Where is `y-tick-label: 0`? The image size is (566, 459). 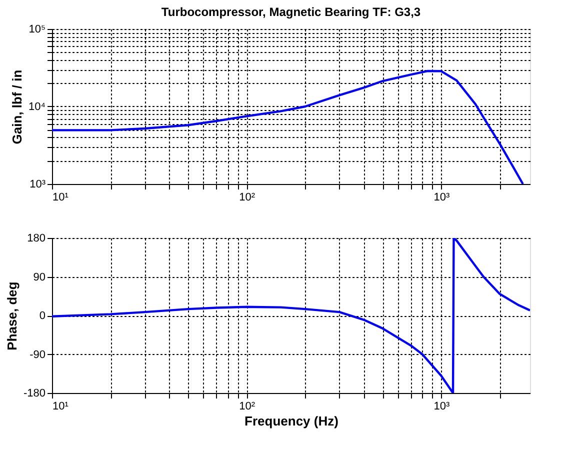
y-tick-label: 0 is located at coordinates (42, 316).